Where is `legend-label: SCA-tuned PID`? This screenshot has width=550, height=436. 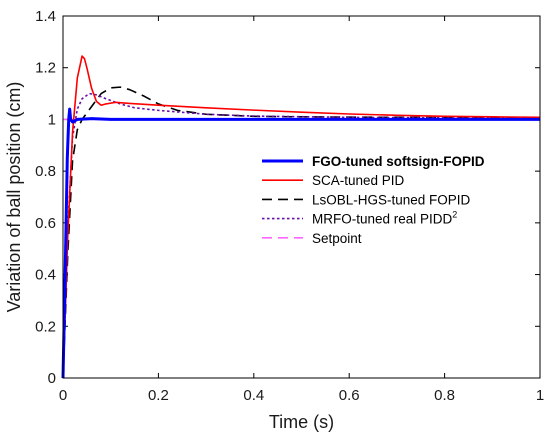
legend-label: SCA-tuned PID is located at coordinates (358, 180).